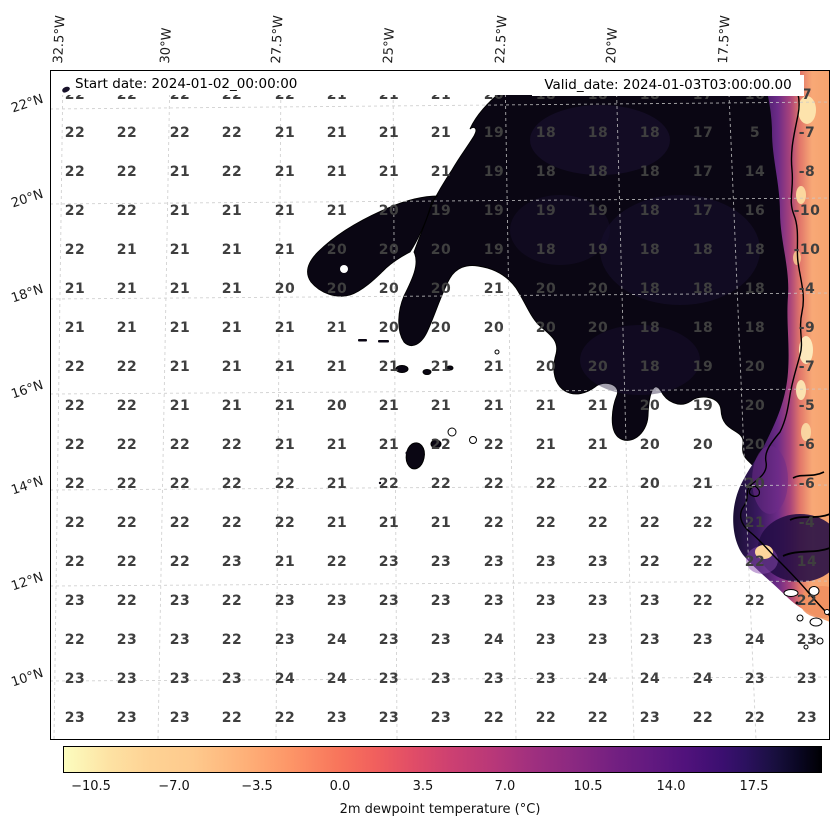  What do you see at coordinates (640, 360) in the screenshot?
I see `airmass-texture` at bounding box center [640, 360].